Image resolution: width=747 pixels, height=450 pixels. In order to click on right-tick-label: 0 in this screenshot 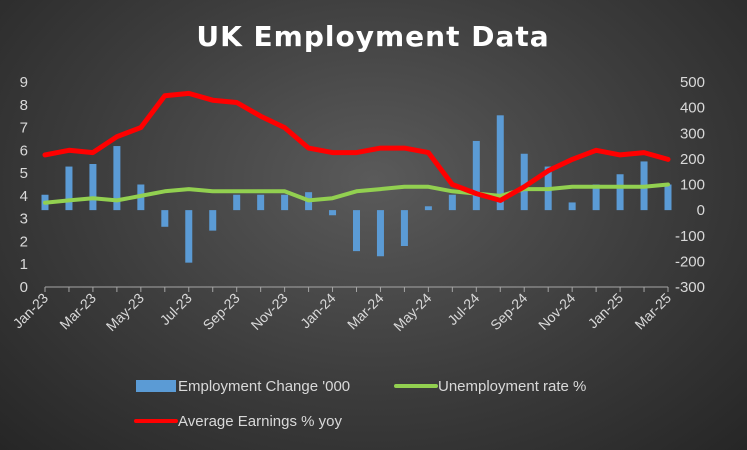, I will do `click(701, 210)`.